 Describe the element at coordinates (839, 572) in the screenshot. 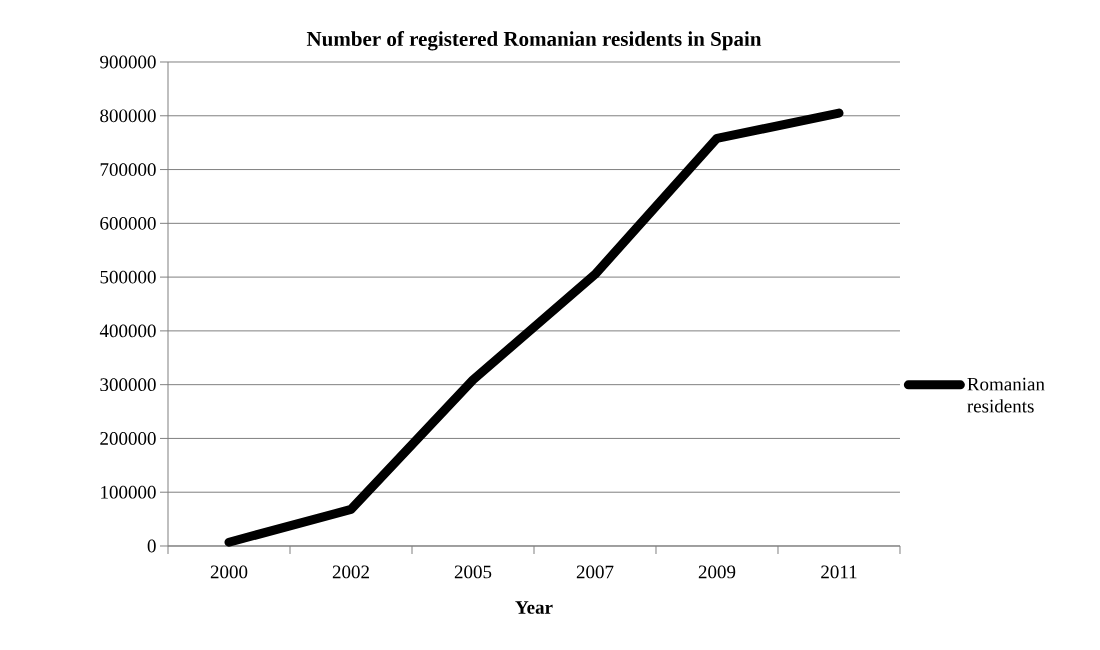

I see `x-tick-label: 2011` at that location.